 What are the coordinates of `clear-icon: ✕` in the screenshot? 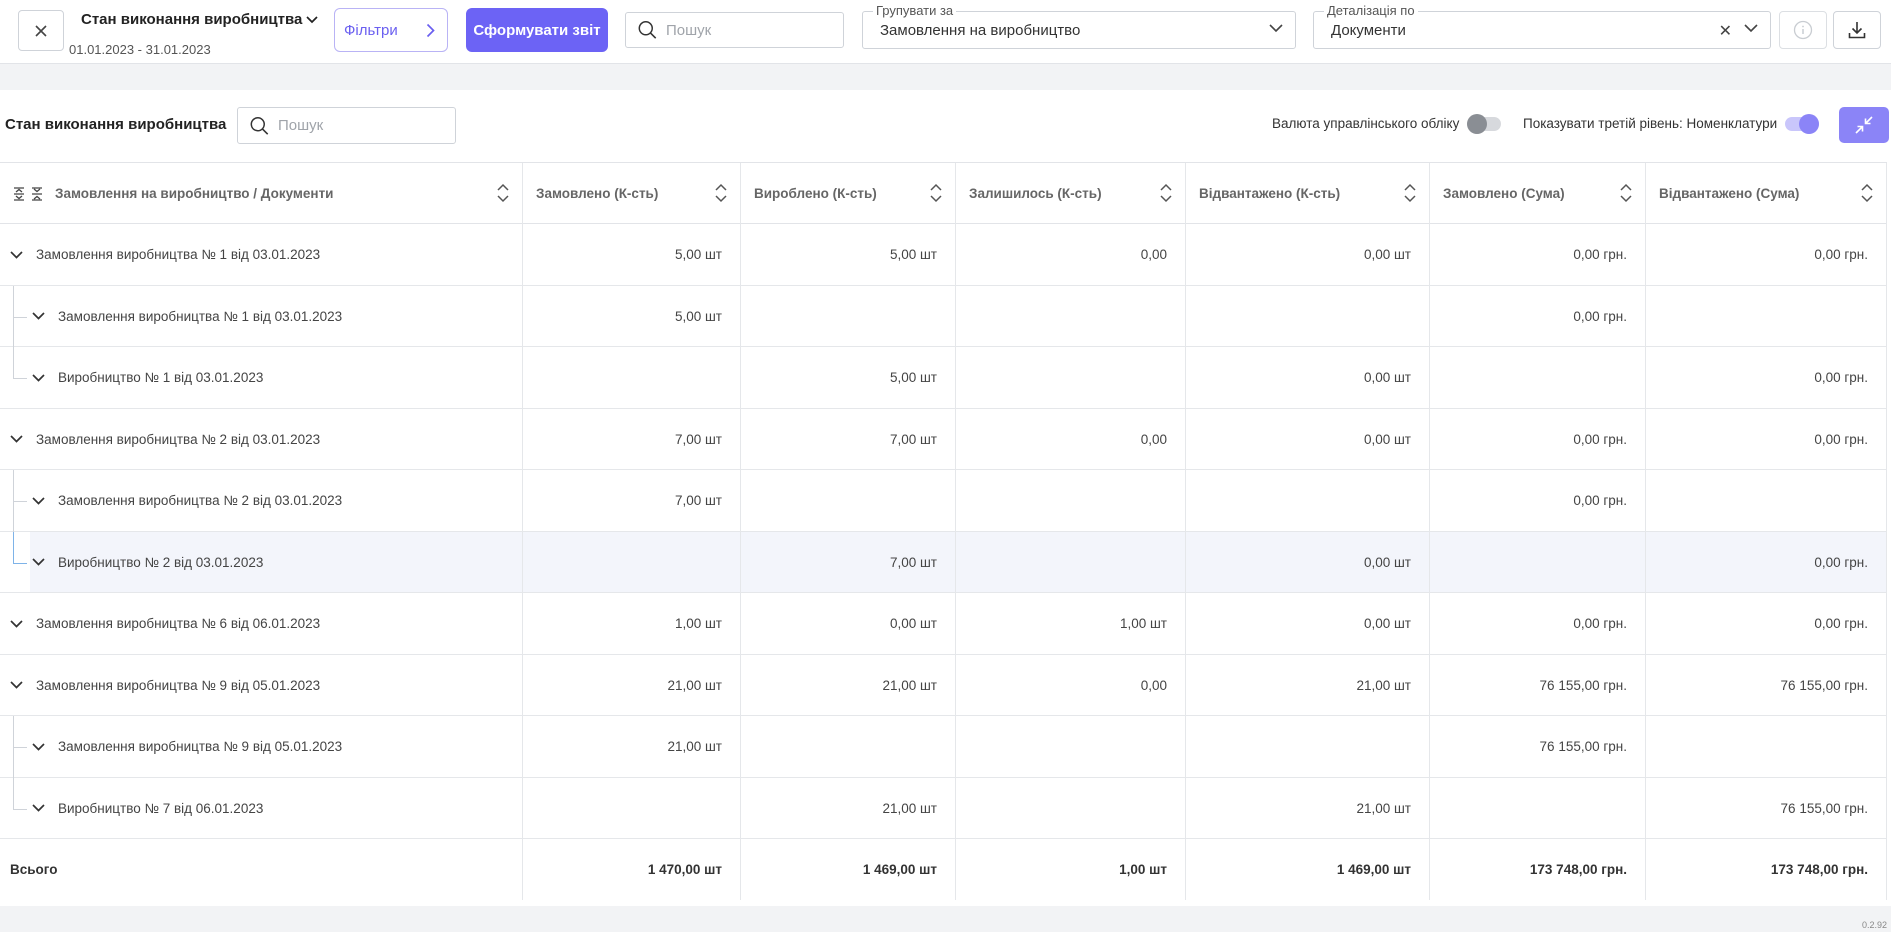 It's located at (1725, 31).